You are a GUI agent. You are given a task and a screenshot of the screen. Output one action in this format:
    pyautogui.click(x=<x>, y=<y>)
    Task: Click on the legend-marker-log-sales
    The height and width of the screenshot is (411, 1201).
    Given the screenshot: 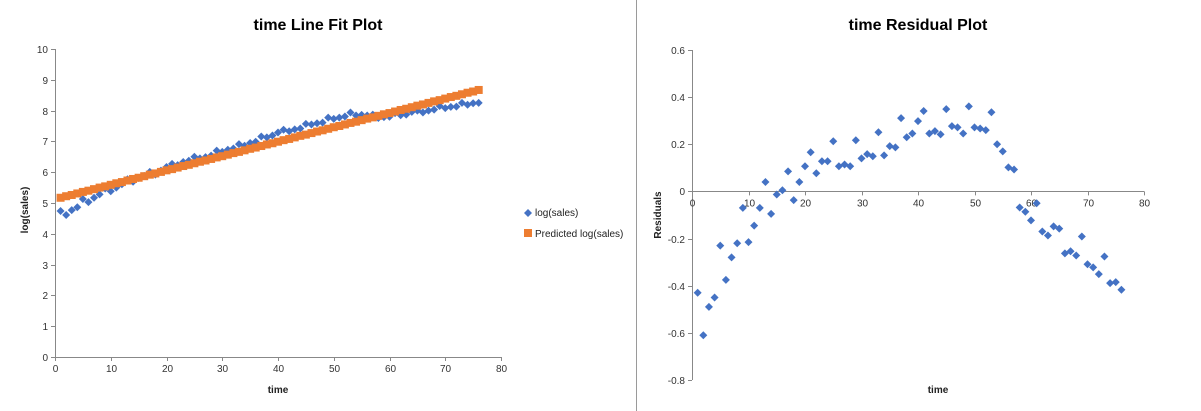 What is the action you would take?
    pyautogui.click(x=528, y=213)
    